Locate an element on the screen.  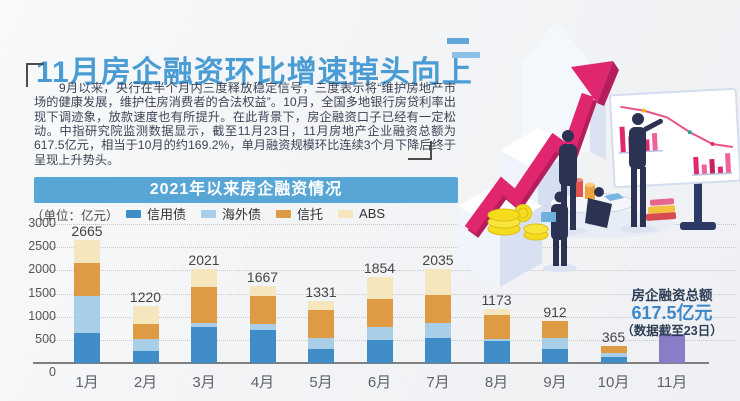
value-label: 2035 is located at coordinates (438, 259).